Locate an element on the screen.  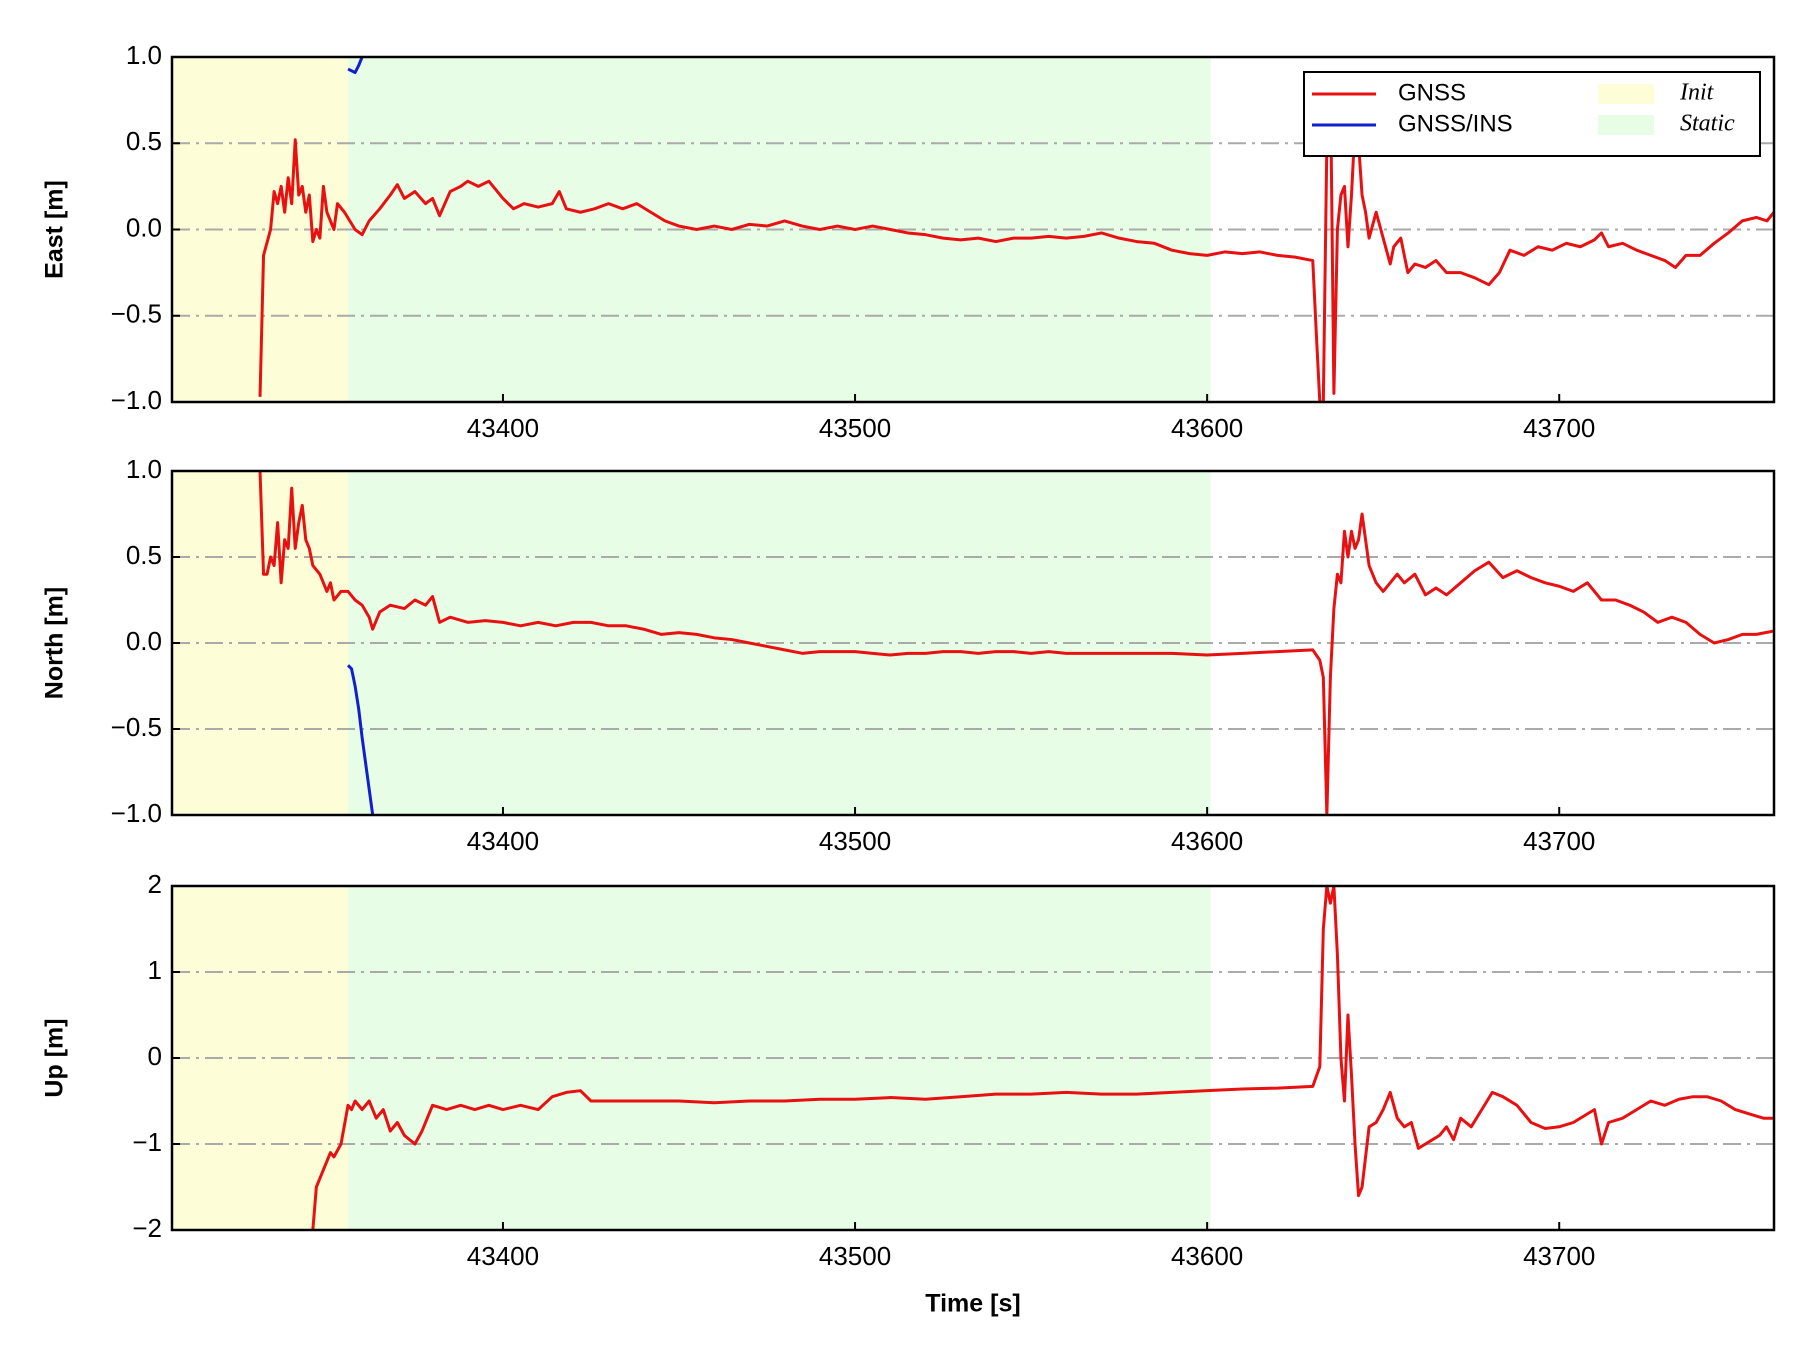
y-axis-label: East [m] is located at coordinates (55, 229).